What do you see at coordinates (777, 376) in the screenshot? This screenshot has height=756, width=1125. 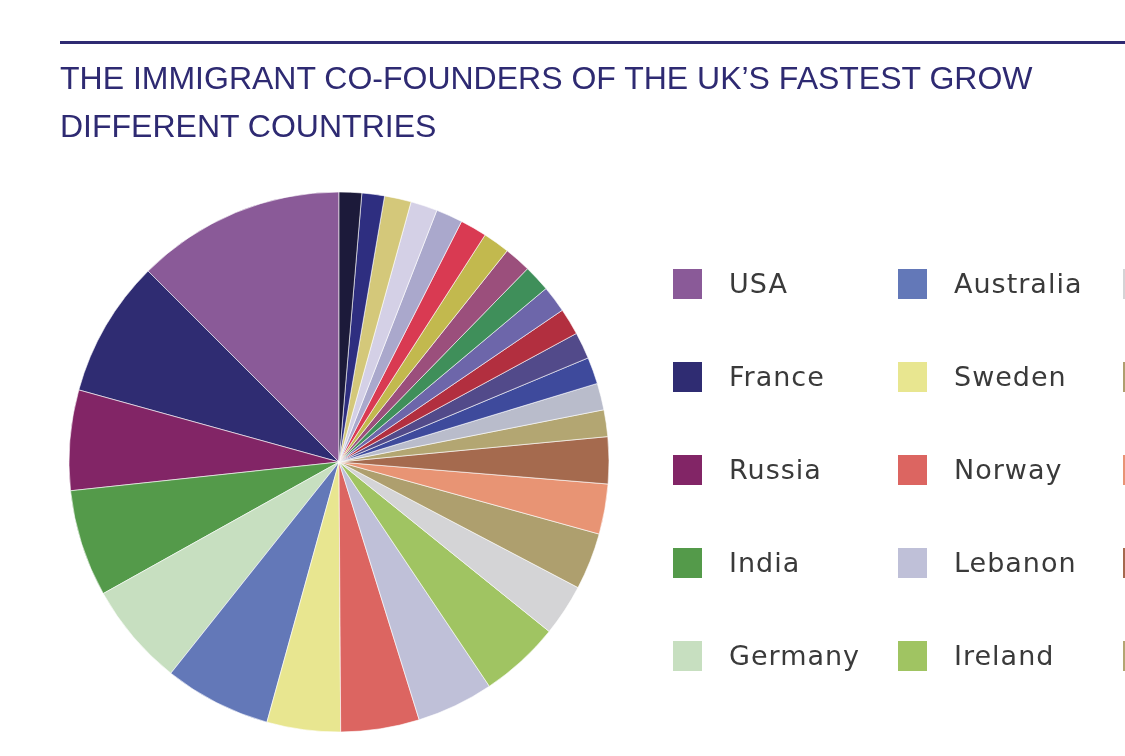 I see `legend-label: France` at bounding box center [777, 376].